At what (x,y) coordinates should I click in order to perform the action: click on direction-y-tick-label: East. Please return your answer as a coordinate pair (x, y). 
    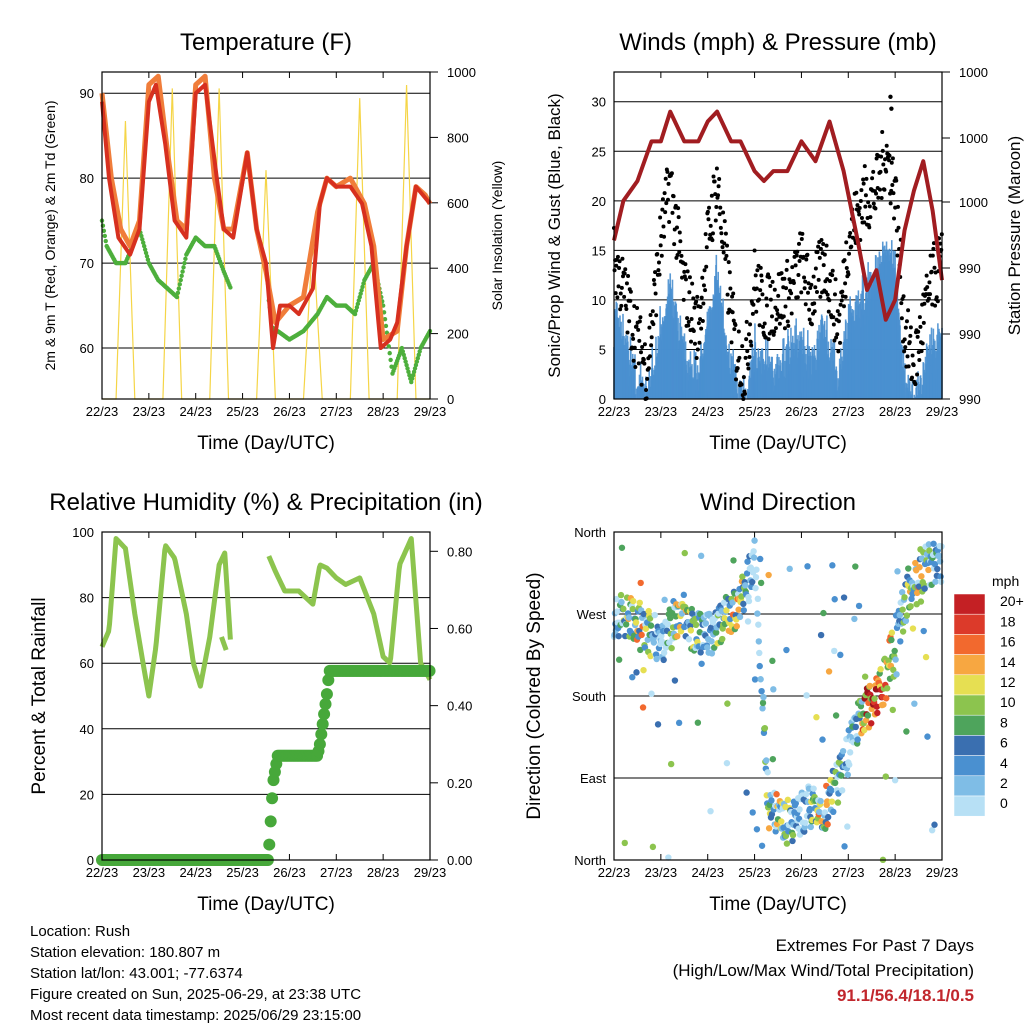
    Looking at the image, I should click on (593, 778).